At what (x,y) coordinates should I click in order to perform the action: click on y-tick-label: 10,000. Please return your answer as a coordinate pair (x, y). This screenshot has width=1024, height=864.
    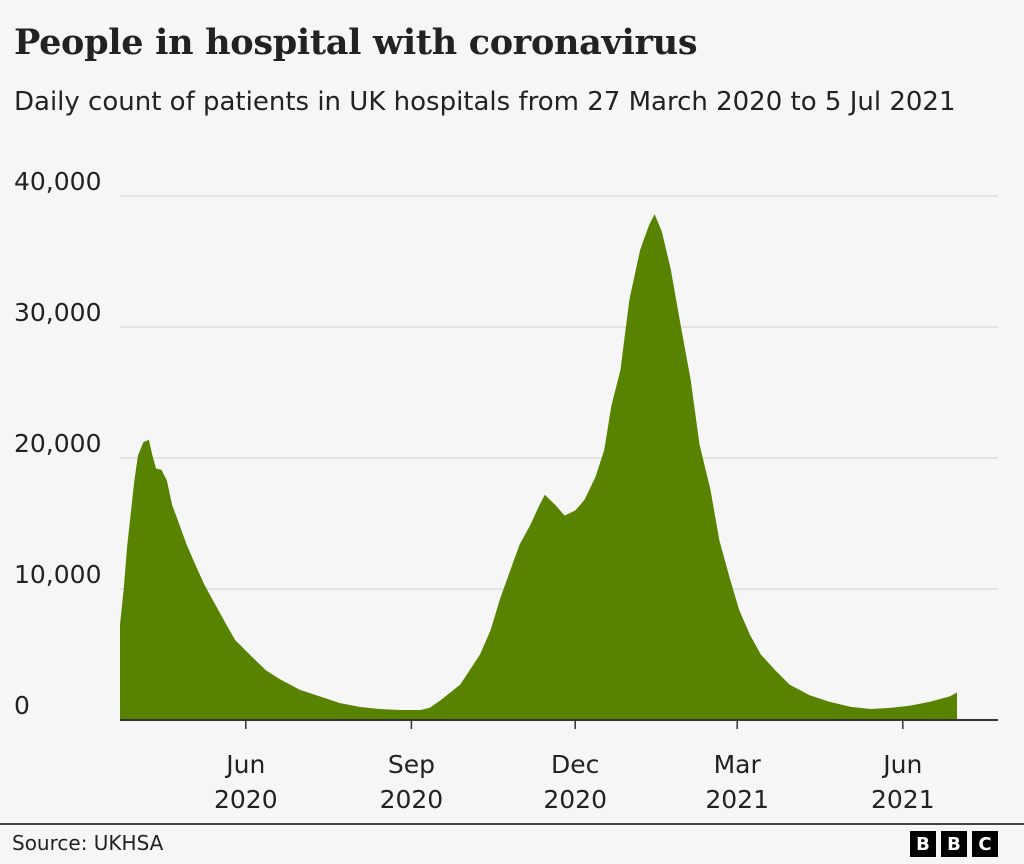
    Looking at the image, I should click on (57, 574).